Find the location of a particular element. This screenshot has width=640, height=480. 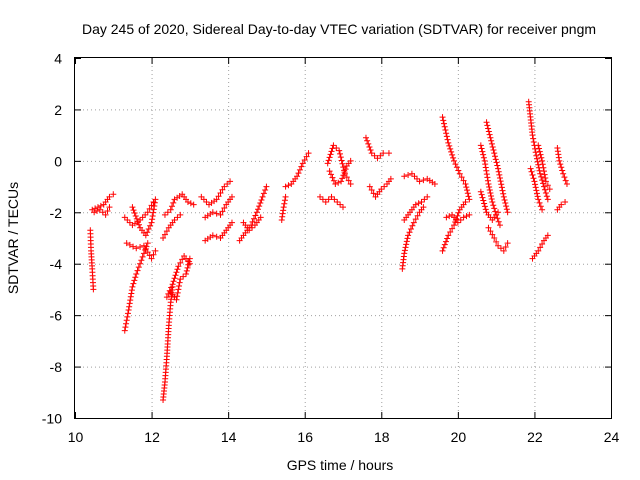

y-tick-label: -10 is located at coordinates (52, 419).